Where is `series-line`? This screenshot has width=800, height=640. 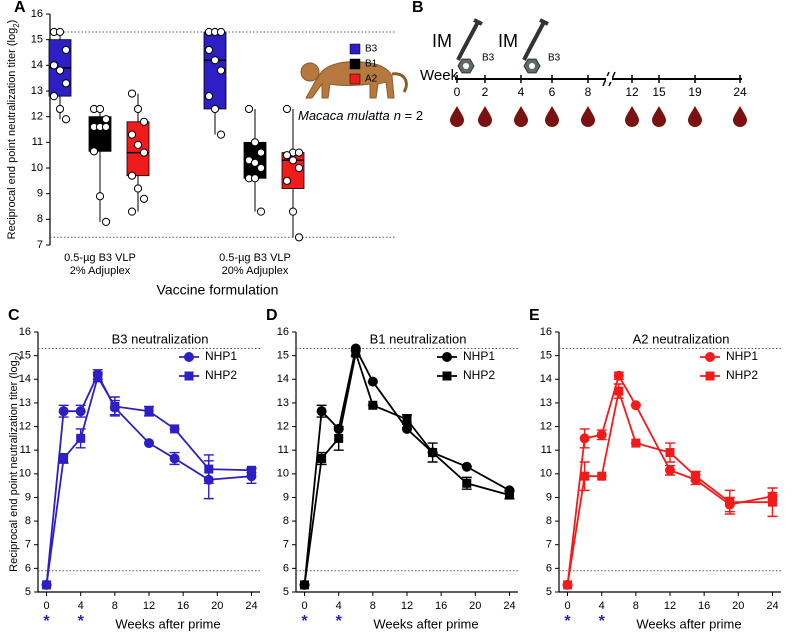 series-line is located at coordinates (406, 465).